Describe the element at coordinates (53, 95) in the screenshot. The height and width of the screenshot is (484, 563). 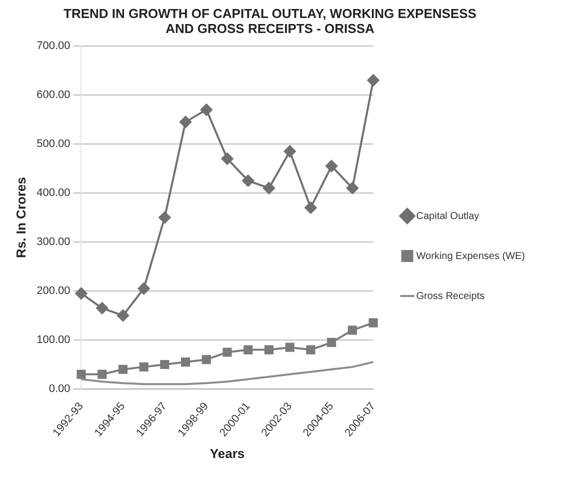
I see `y-tick-label: 600.00` at that location.